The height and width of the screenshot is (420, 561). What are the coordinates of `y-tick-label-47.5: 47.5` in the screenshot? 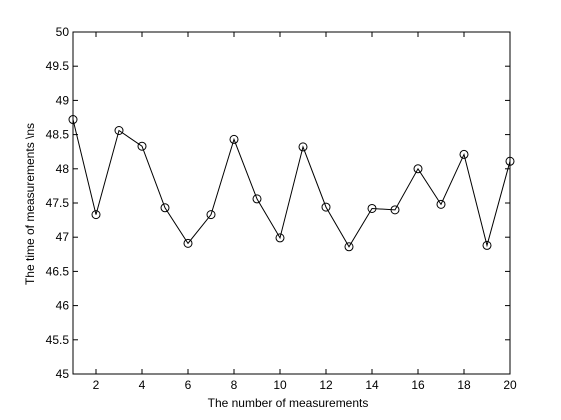 It's located at (58, 203).